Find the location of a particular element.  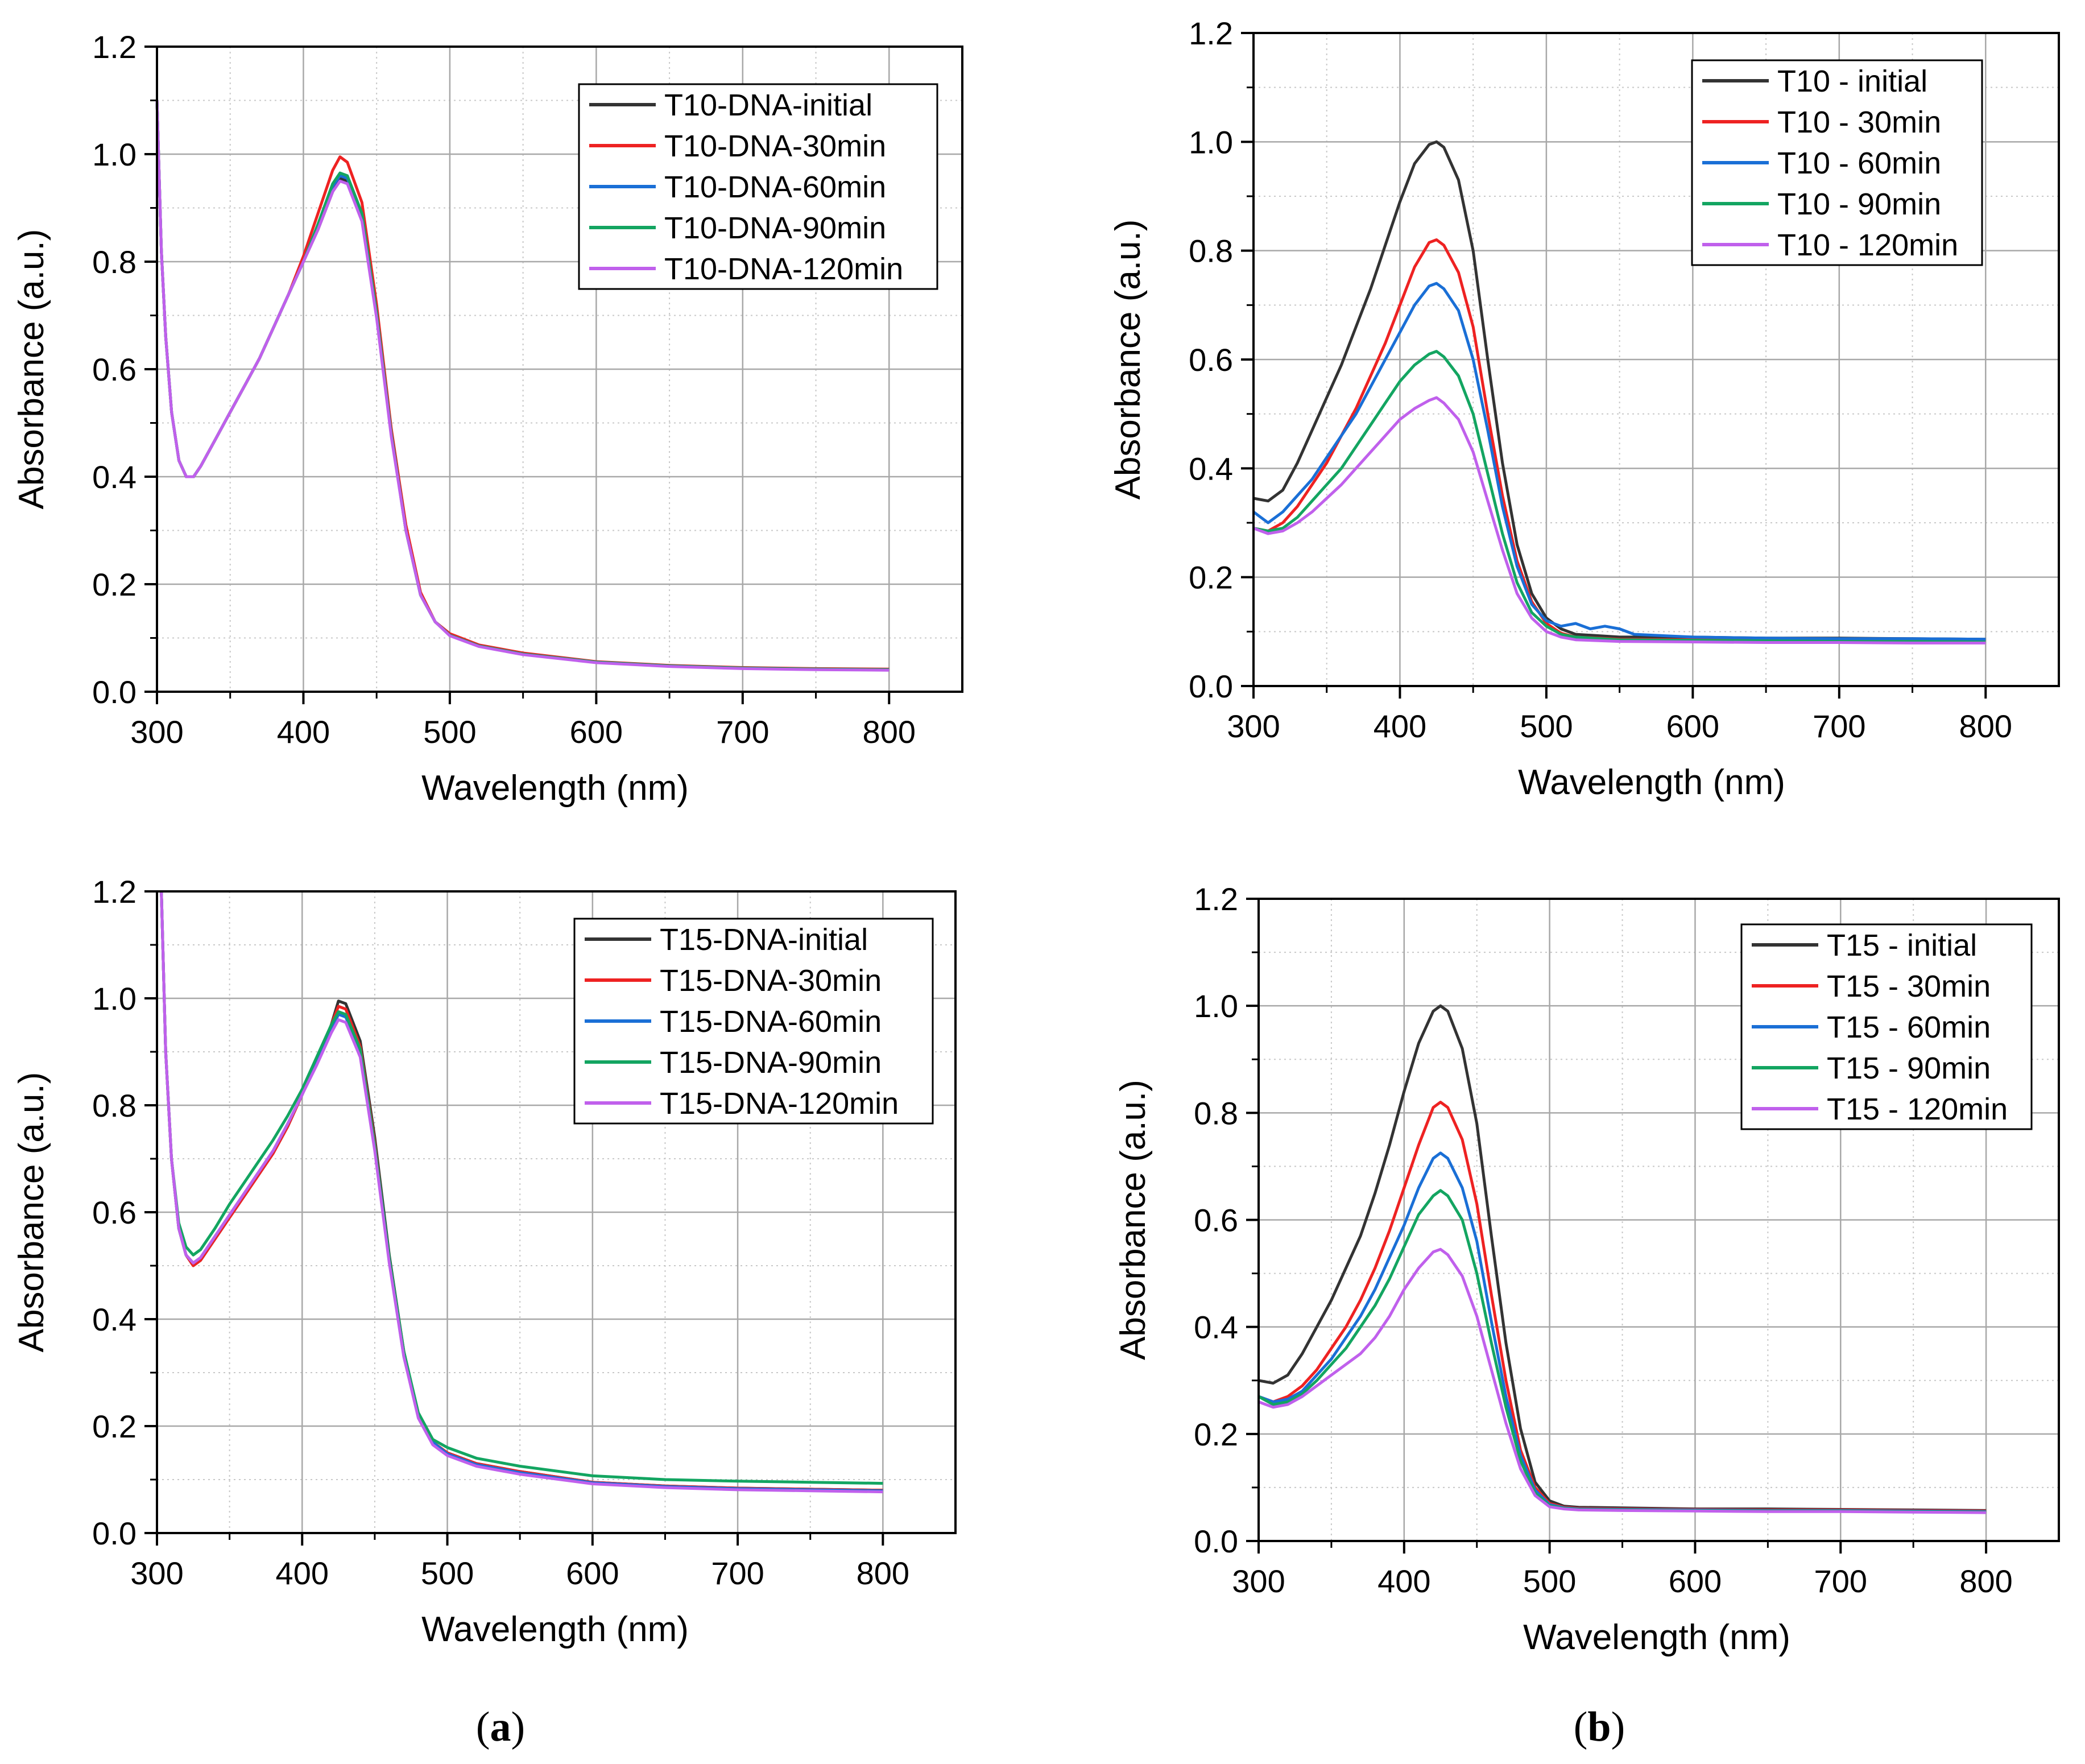

legend-label: T15 - initial is located at coordinates (1902, 945).